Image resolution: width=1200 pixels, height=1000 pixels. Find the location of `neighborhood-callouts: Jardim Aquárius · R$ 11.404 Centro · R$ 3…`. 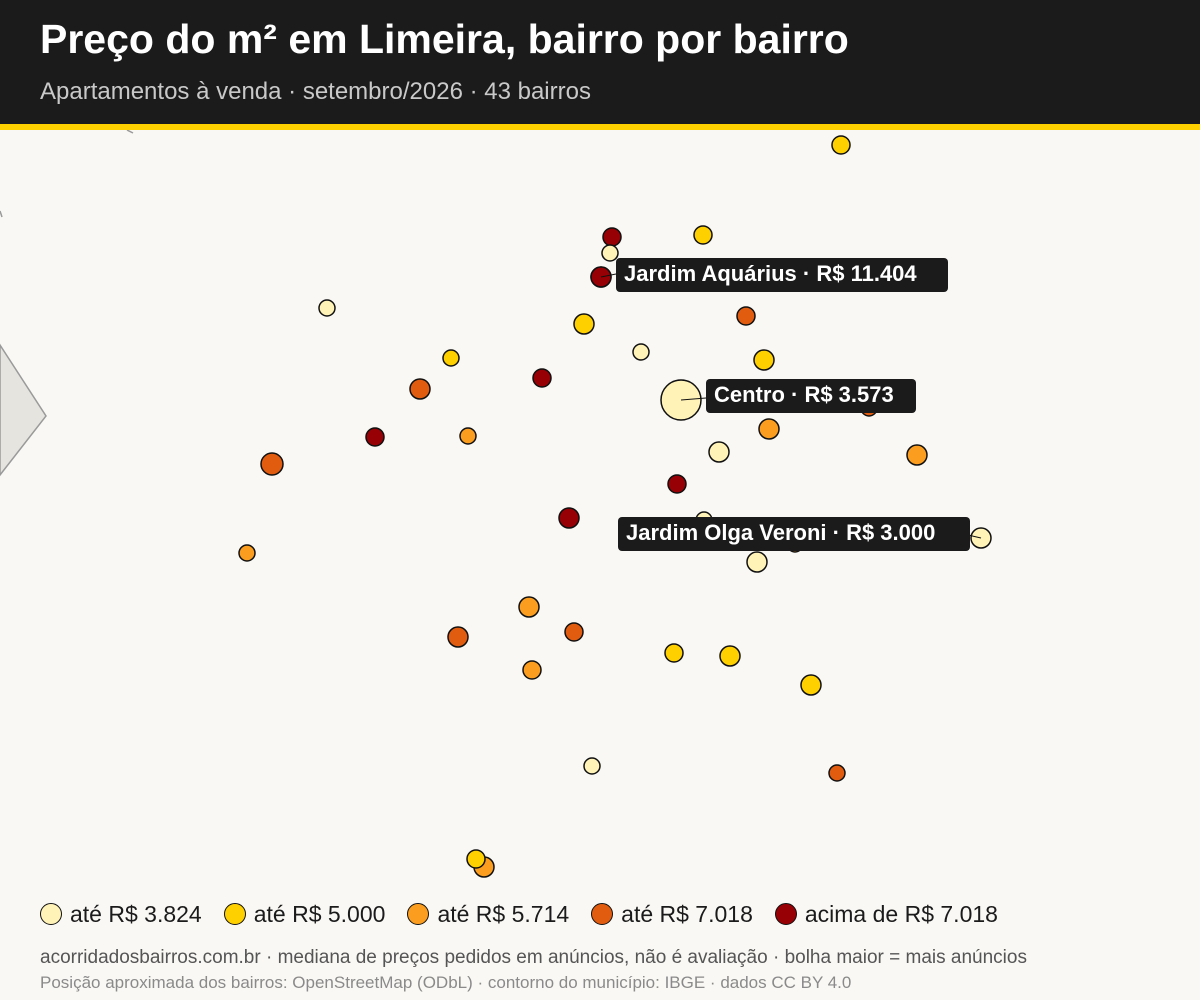

neighborhood-callouts: Jardim Aquárius · R$ 11.404 Centro · R$ 3… is located at coordinates (791, 404).